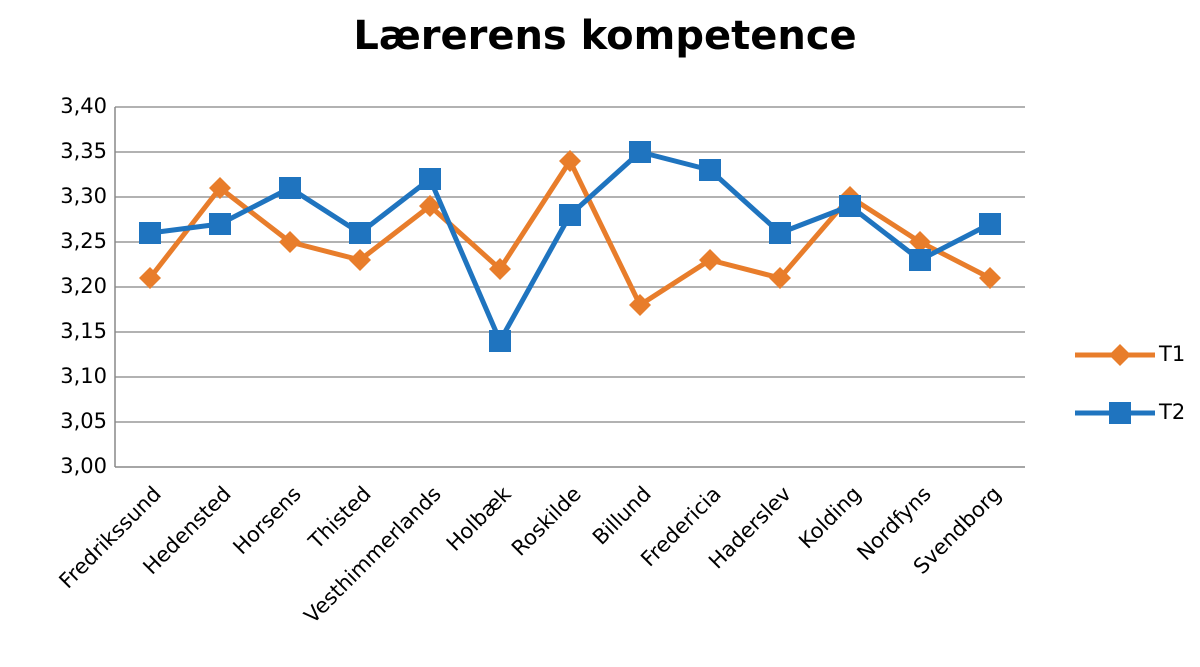  Describe the element at coordinates (83, 331) in the screenshot. I see `y-tick-label: 3,15` at that location.